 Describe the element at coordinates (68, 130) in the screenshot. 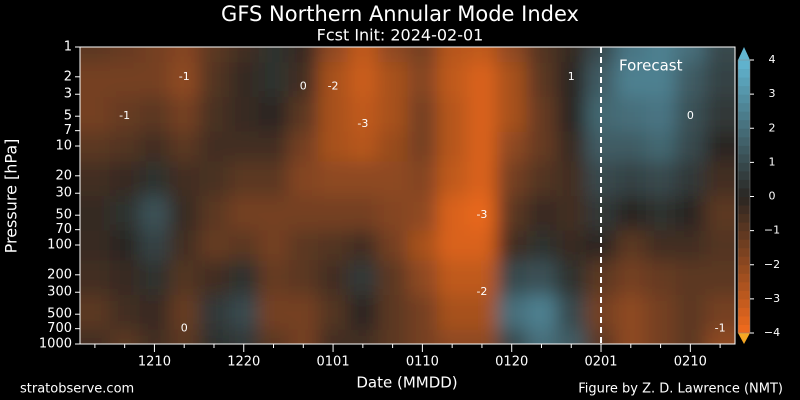

I see `y-tick-label: 7` at that location.